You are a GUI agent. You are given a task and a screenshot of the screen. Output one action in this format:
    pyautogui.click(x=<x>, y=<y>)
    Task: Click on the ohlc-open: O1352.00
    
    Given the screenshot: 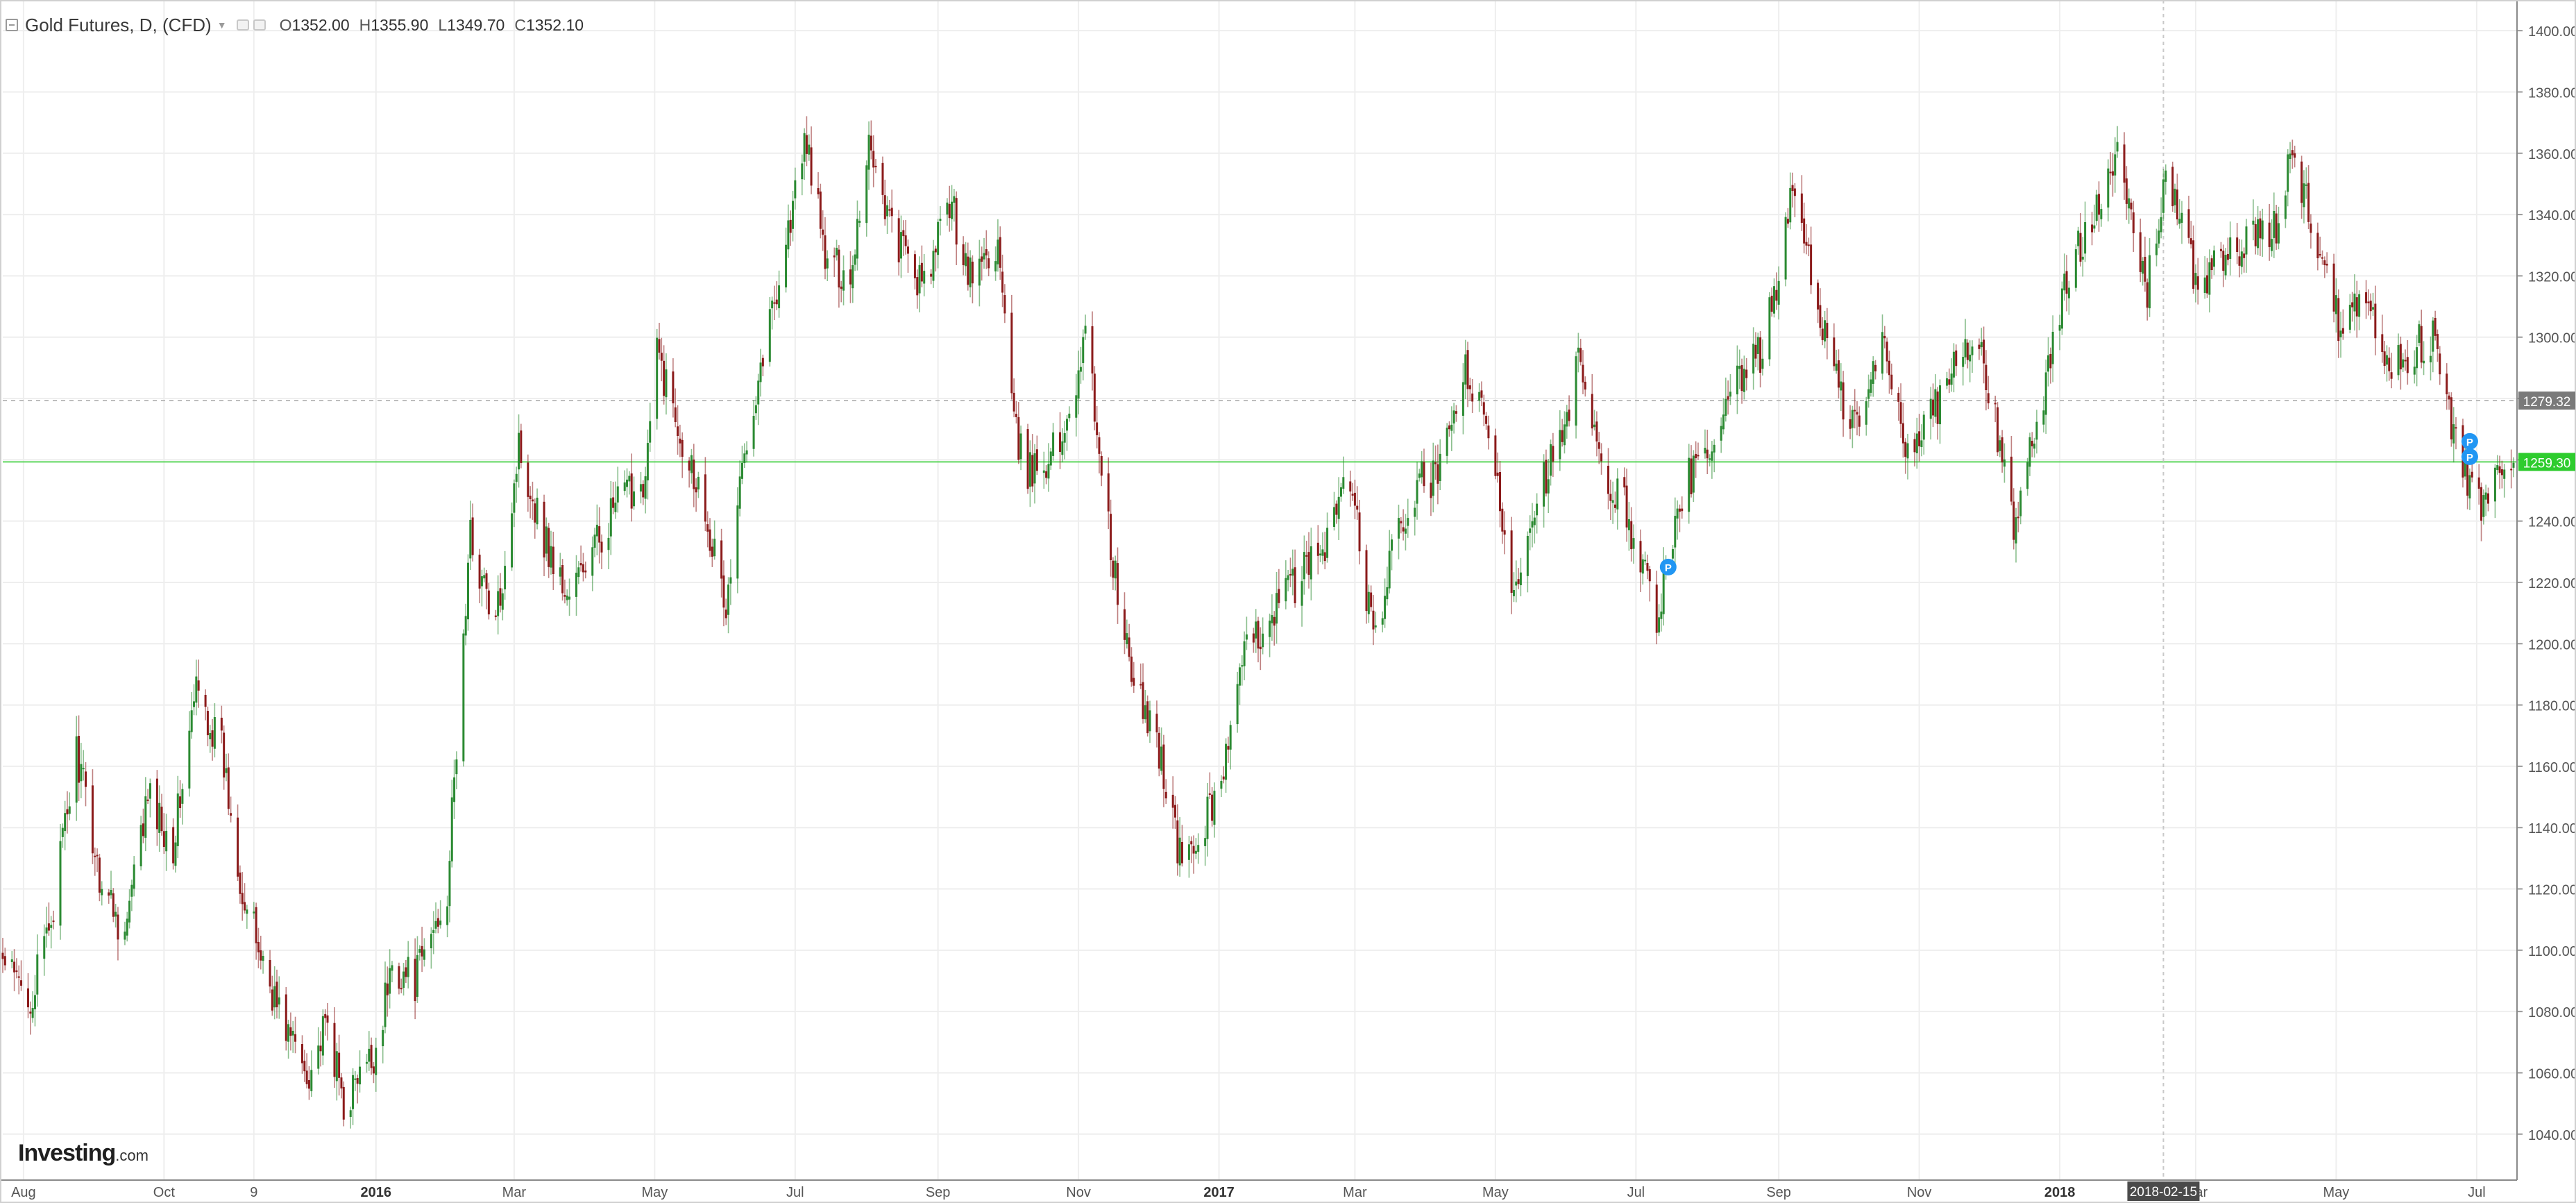 What is the action you would take?
    pyautogui.click(x=315, y=26)
    